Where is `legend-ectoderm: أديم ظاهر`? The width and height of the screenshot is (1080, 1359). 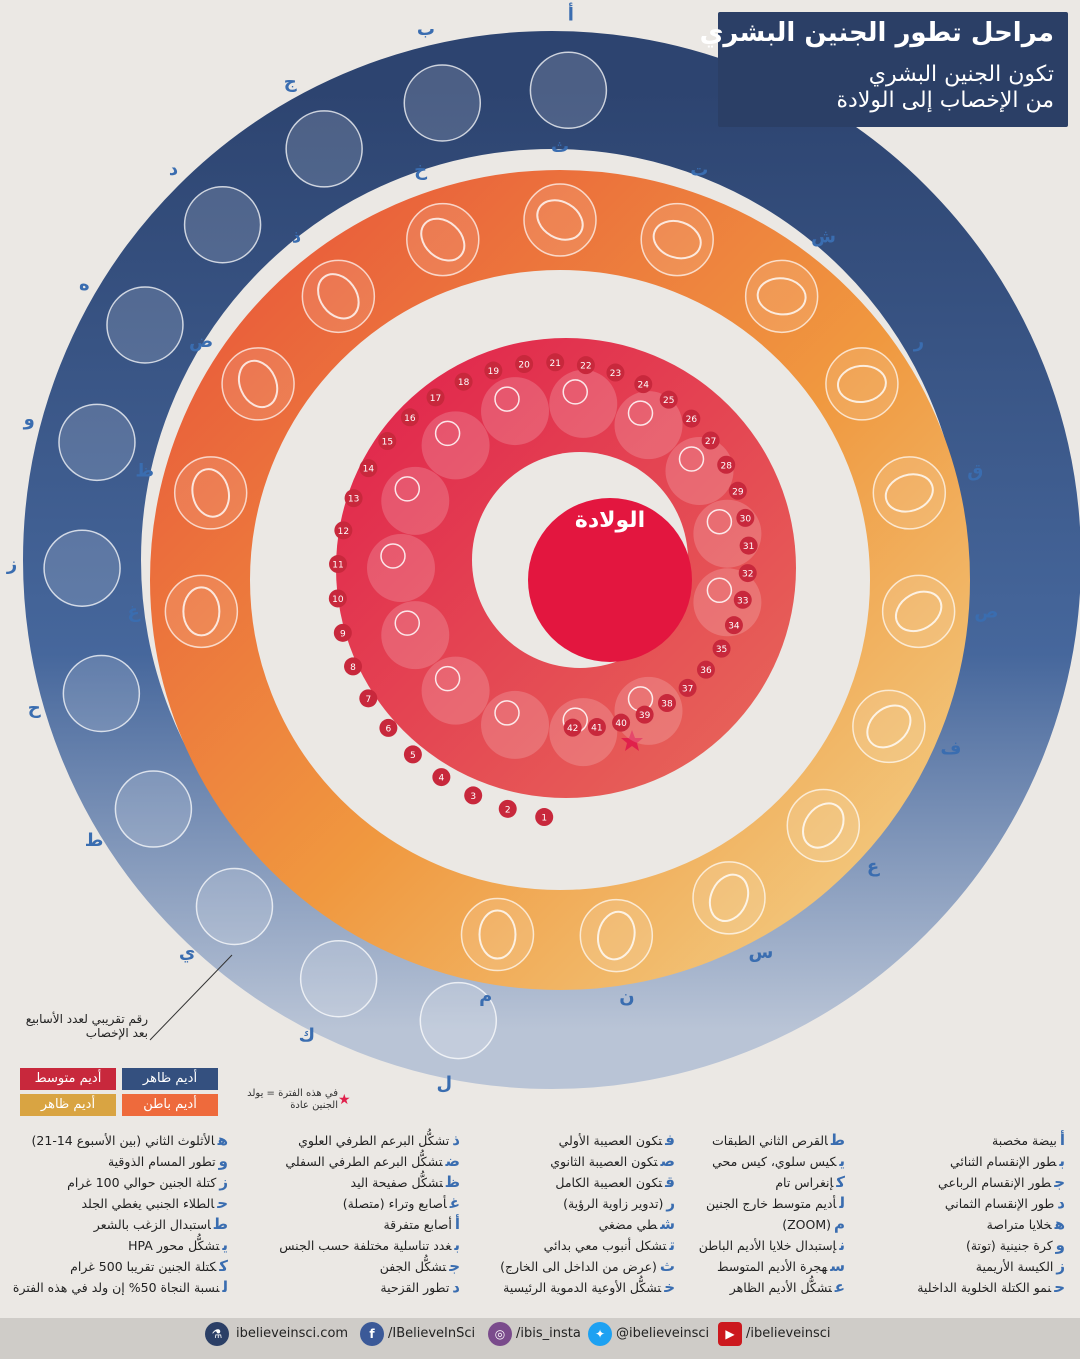
legend-ectoderm: أديم ظاهر is located at coordinates (170, 1079).